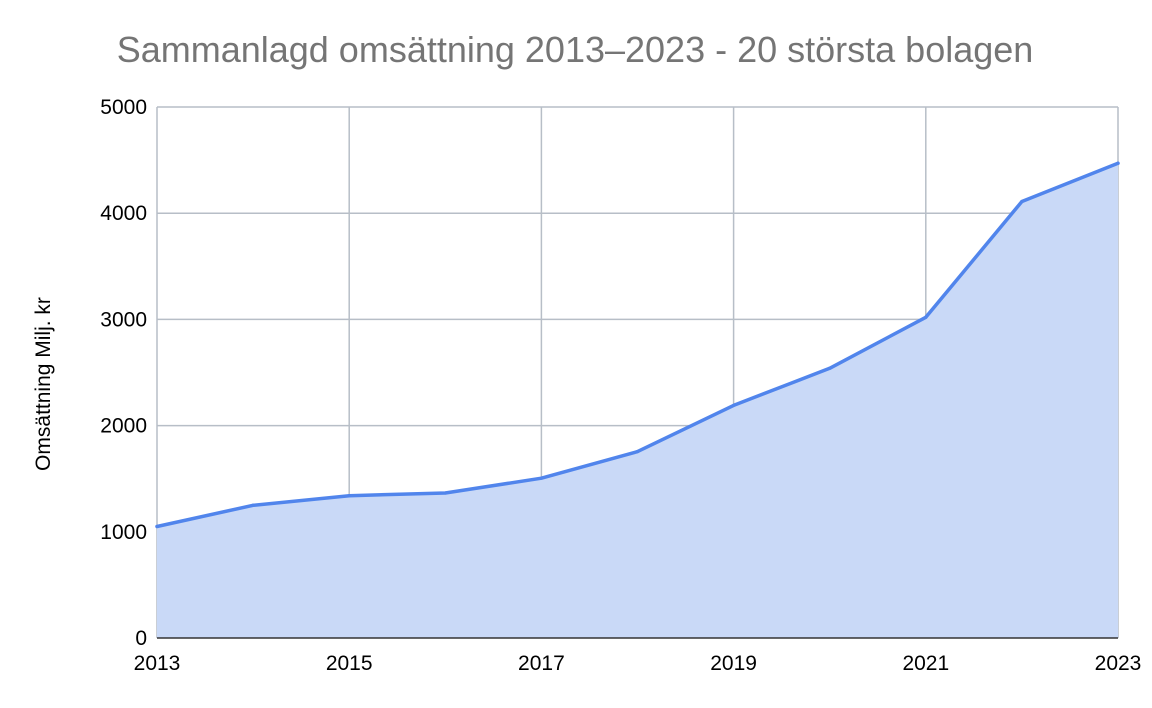 This screenshot has width=1152, height=708. I want to click on x-tick-label: 2015, so click(349, 663).